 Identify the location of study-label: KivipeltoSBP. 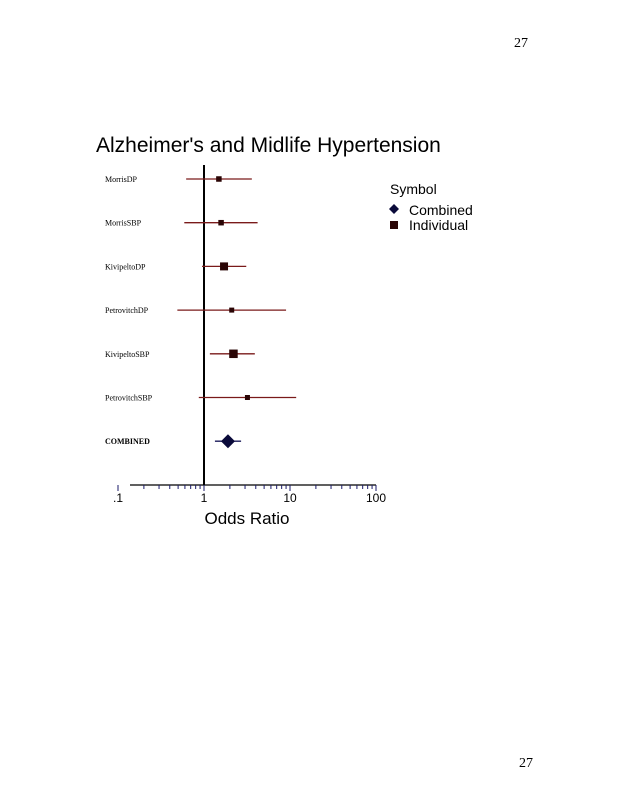
(127, 354).